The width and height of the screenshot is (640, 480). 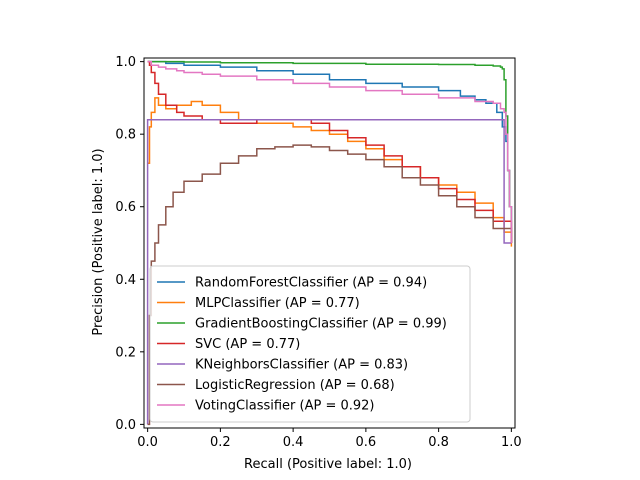 I want to click on x-tick-label-1: 0.2, so click(x=220, y=442).